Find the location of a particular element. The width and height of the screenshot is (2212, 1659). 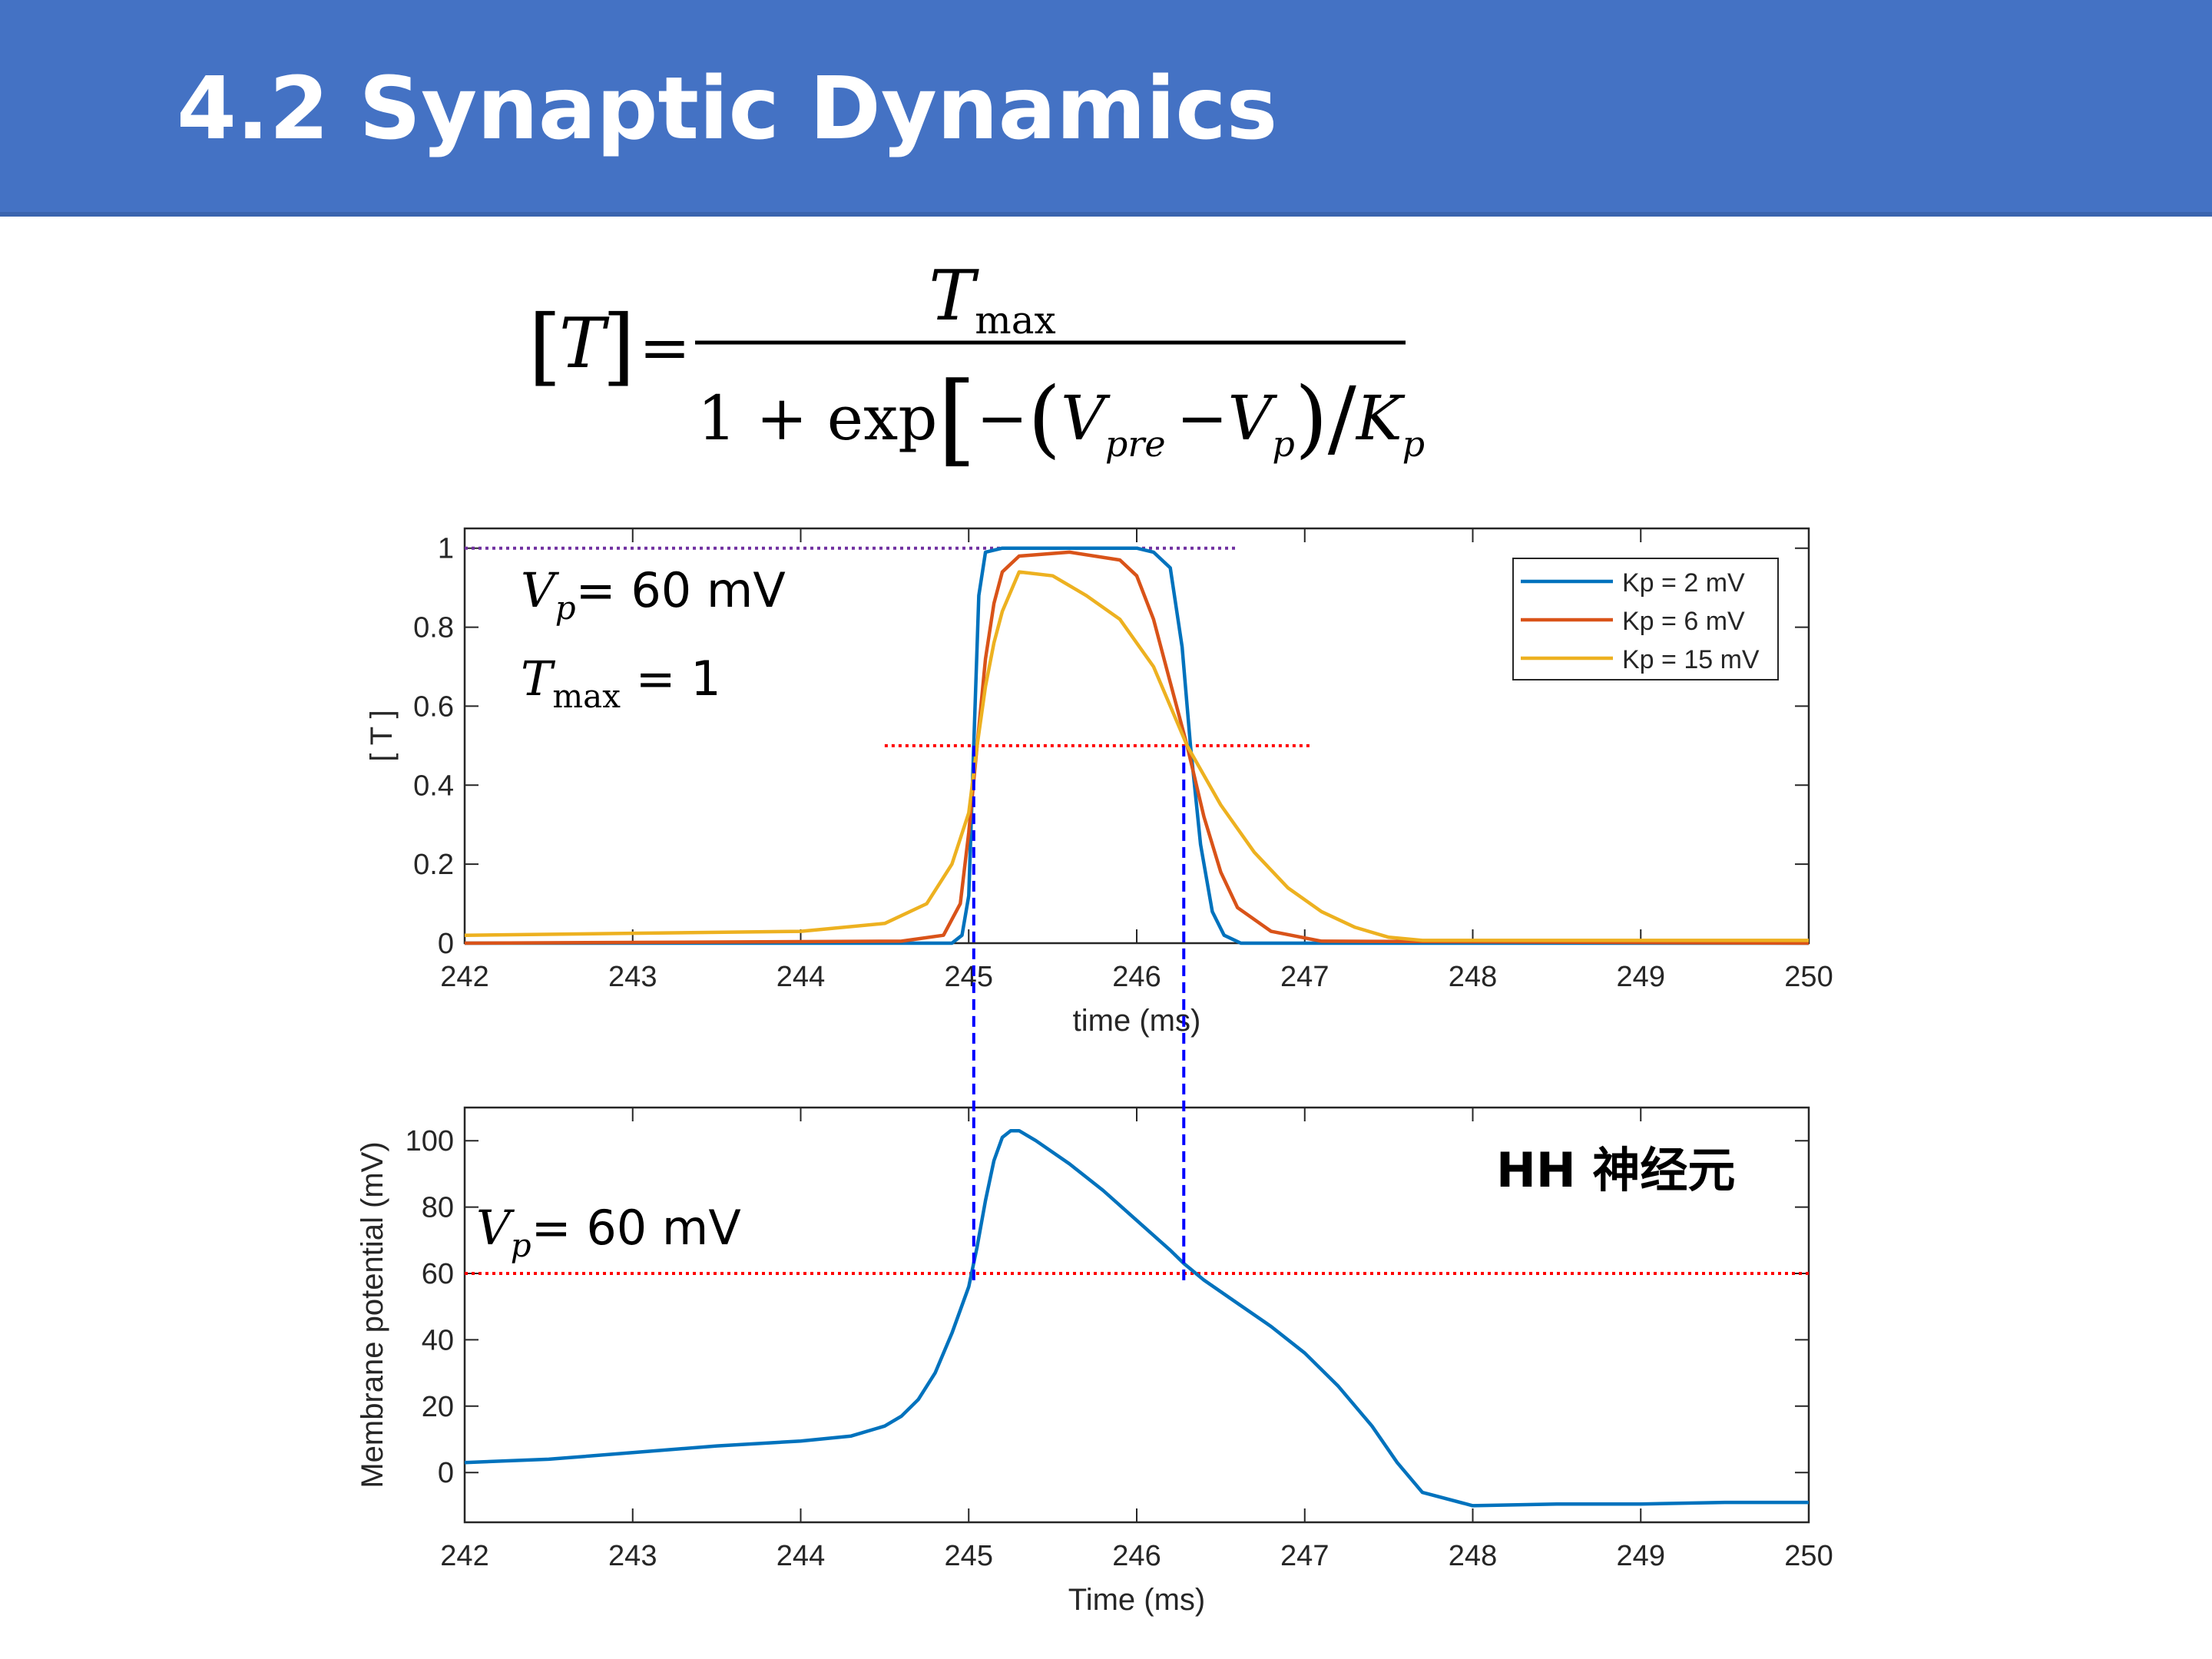

chart2-xlabel: Time (ms) is located at coordinates (1137, 1600).